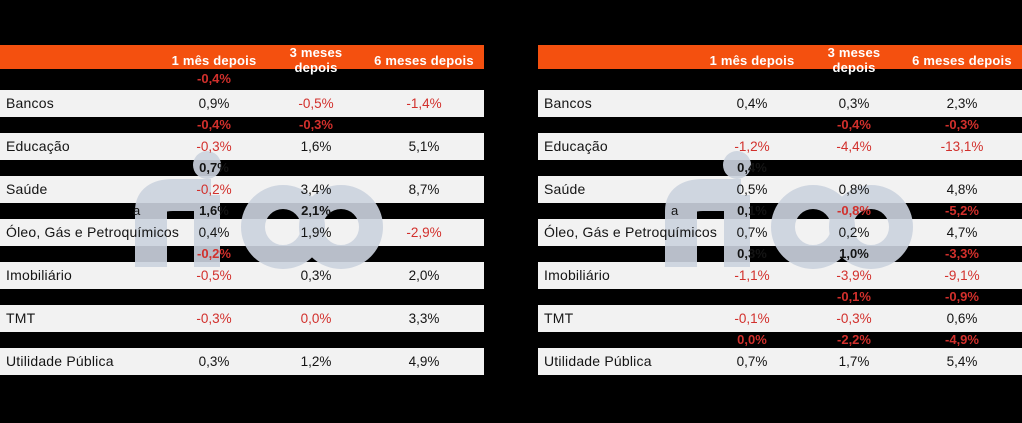  What do you see at coordinates (962, 146) in the screenshot?
I see `cell-value: -13,1%` at bounding box center [962, 146].